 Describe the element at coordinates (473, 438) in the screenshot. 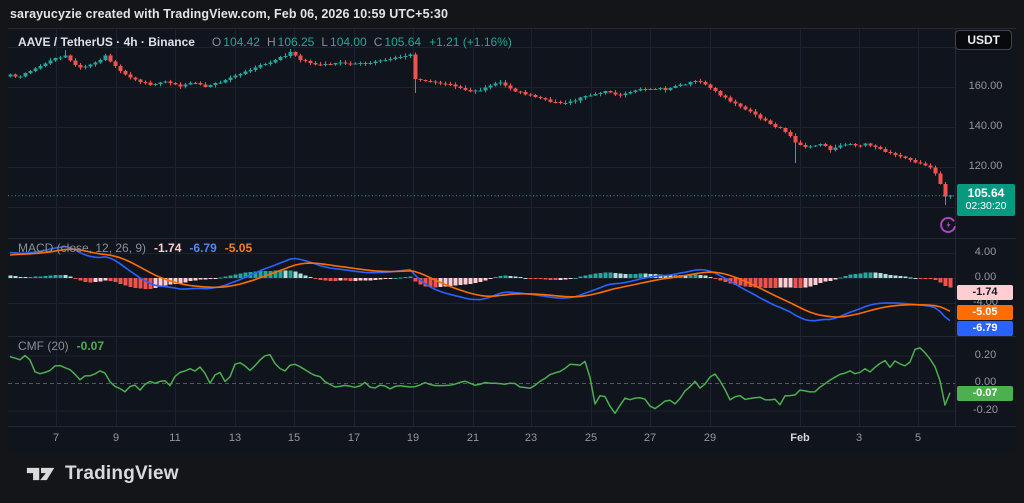

I see `time-tick-label: 21` at that location.